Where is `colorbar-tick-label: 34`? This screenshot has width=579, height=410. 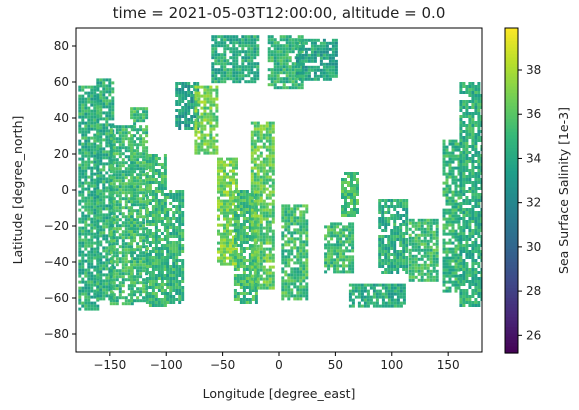
colorbar-tick-label: 34 is located at coordinates (533, 158).